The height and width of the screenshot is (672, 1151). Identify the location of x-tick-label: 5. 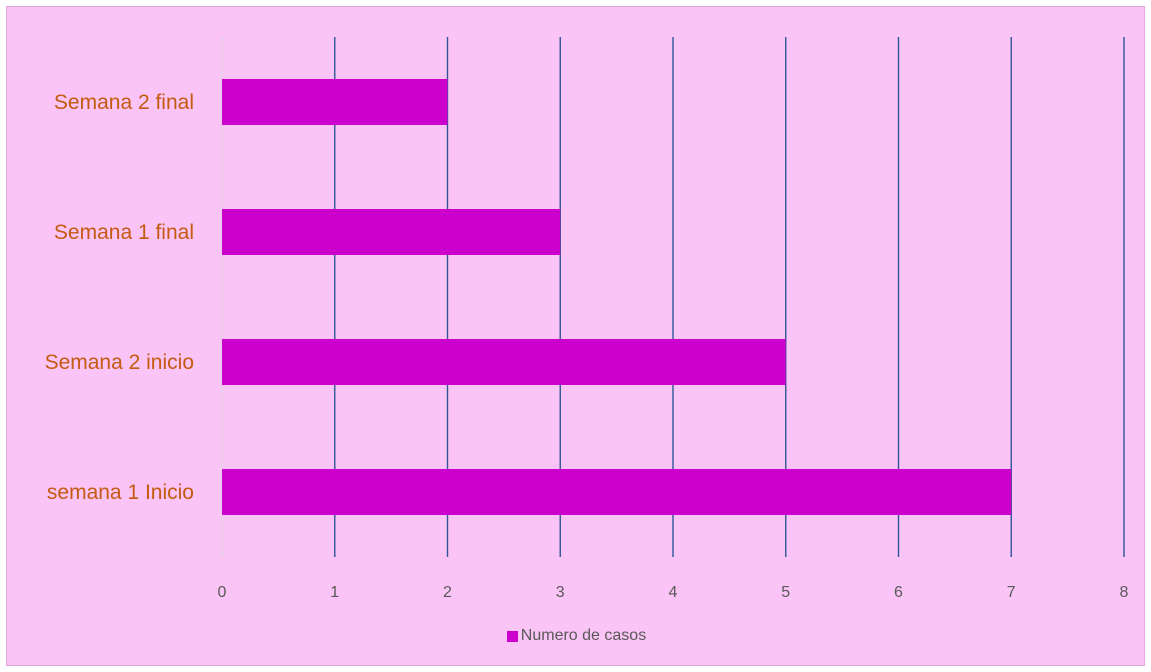
(785, 592).